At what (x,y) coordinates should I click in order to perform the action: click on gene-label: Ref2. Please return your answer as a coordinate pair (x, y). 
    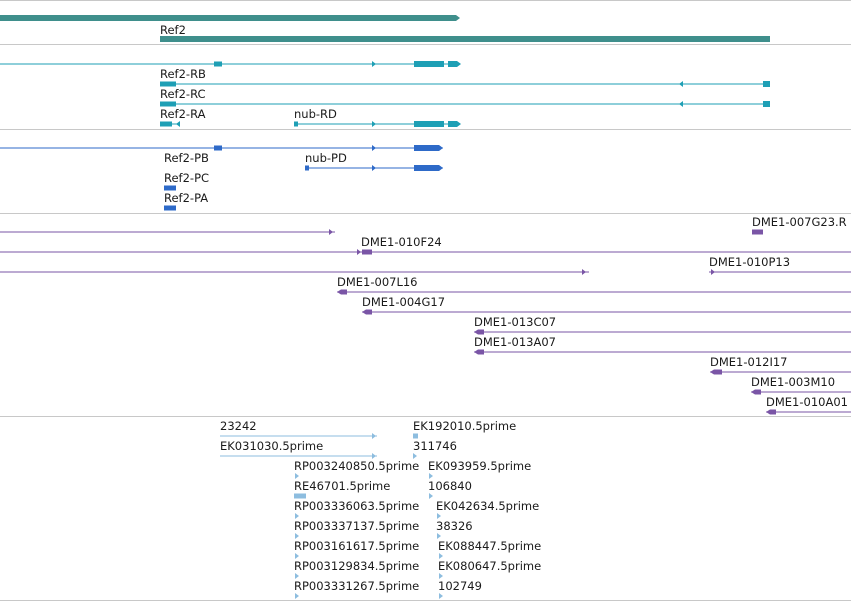
    Looking at the image, I should click on (173, 30).